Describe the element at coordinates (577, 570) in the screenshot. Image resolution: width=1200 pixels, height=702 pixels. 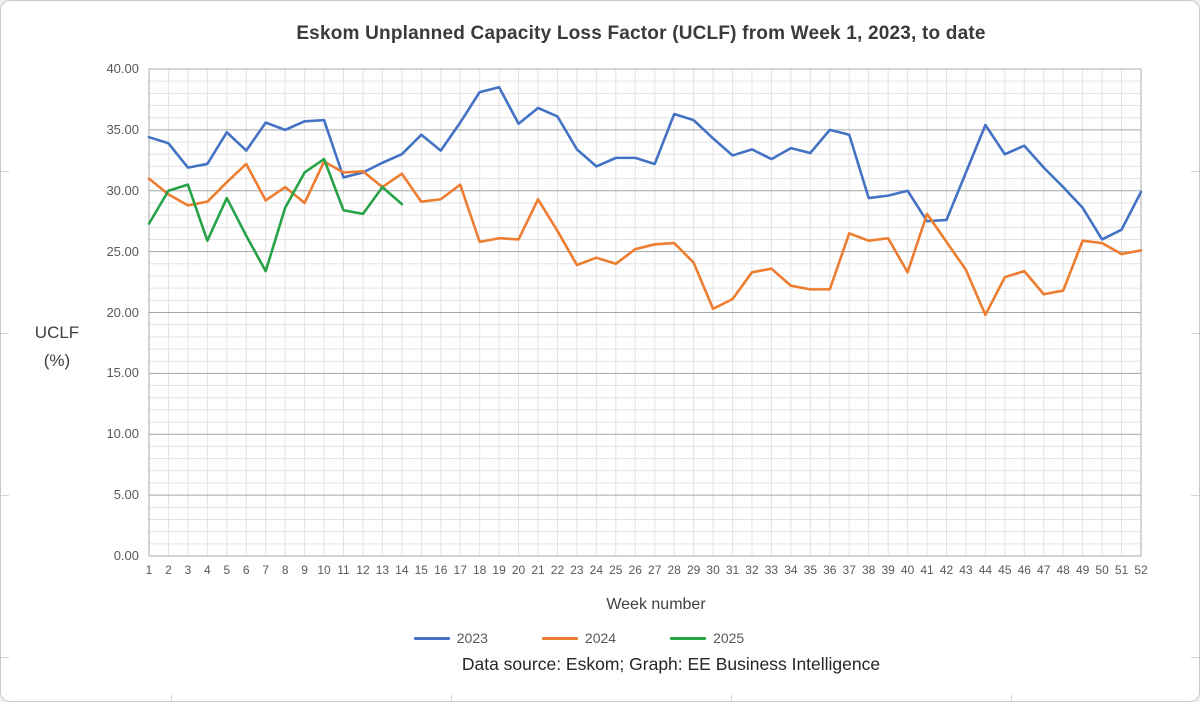
I see `x-axis-tick-label: 23` at that location.